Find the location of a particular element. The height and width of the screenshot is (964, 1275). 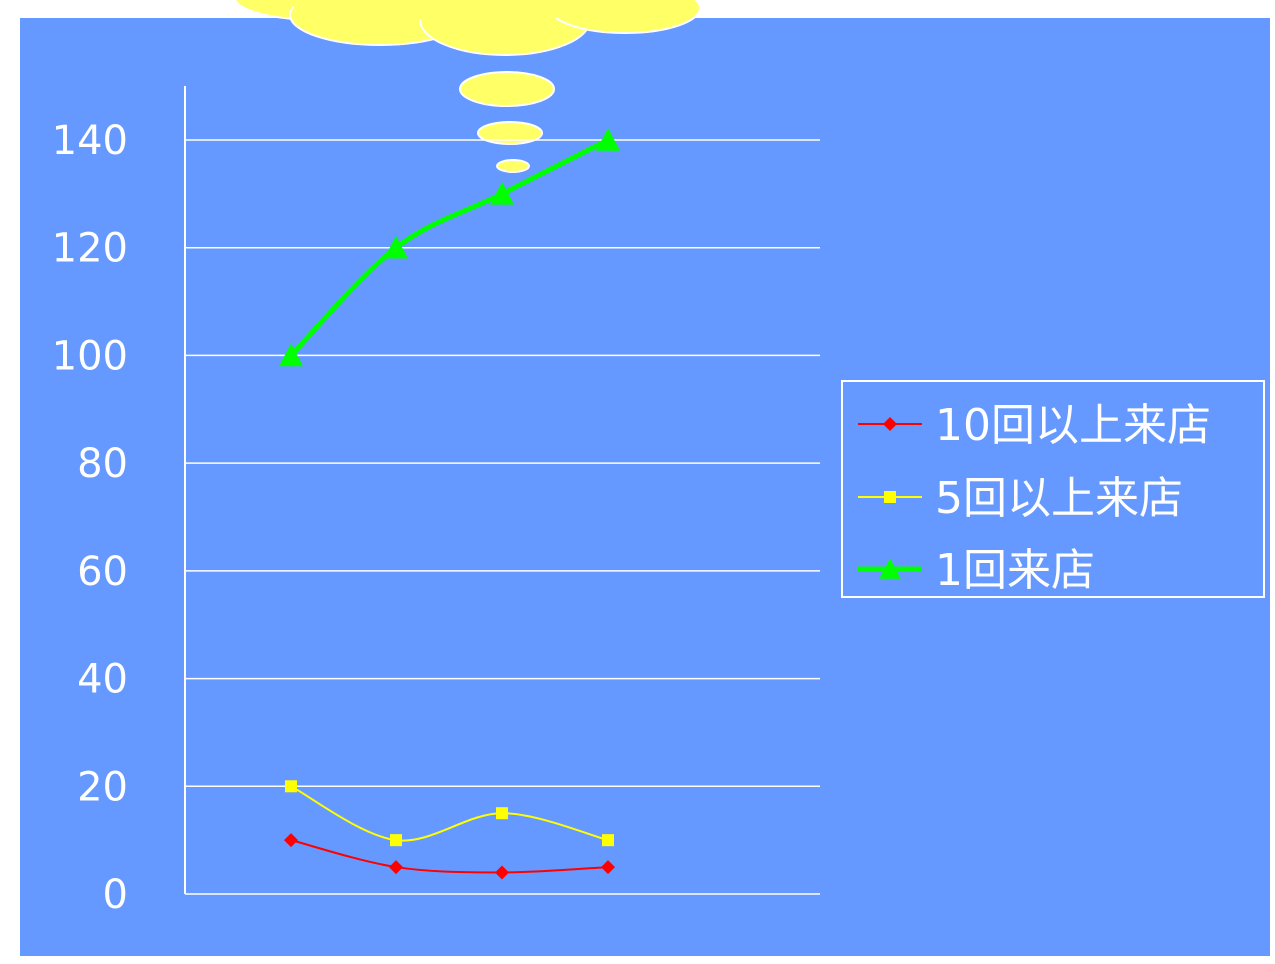

legend-item-1: 10回以上来店 is located at coordinates (1034, 425).